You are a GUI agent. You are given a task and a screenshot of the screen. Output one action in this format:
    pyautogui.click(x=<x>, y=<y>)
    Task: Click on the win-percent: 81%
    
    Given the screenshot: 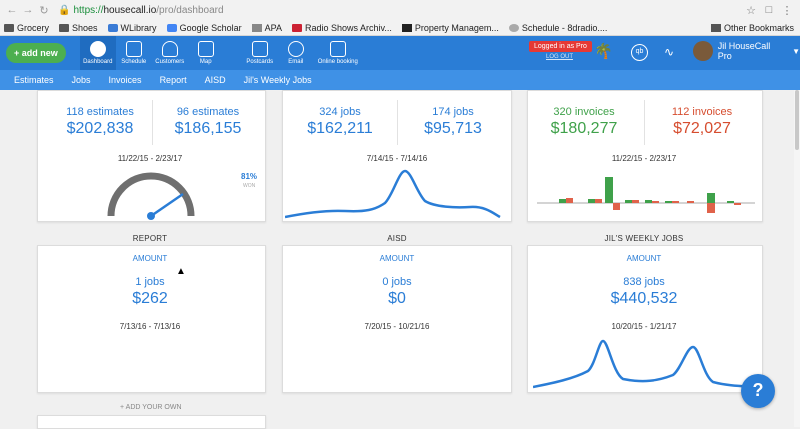 What is the action you would take?
    pyautogui.click(x=249, y=176)
    